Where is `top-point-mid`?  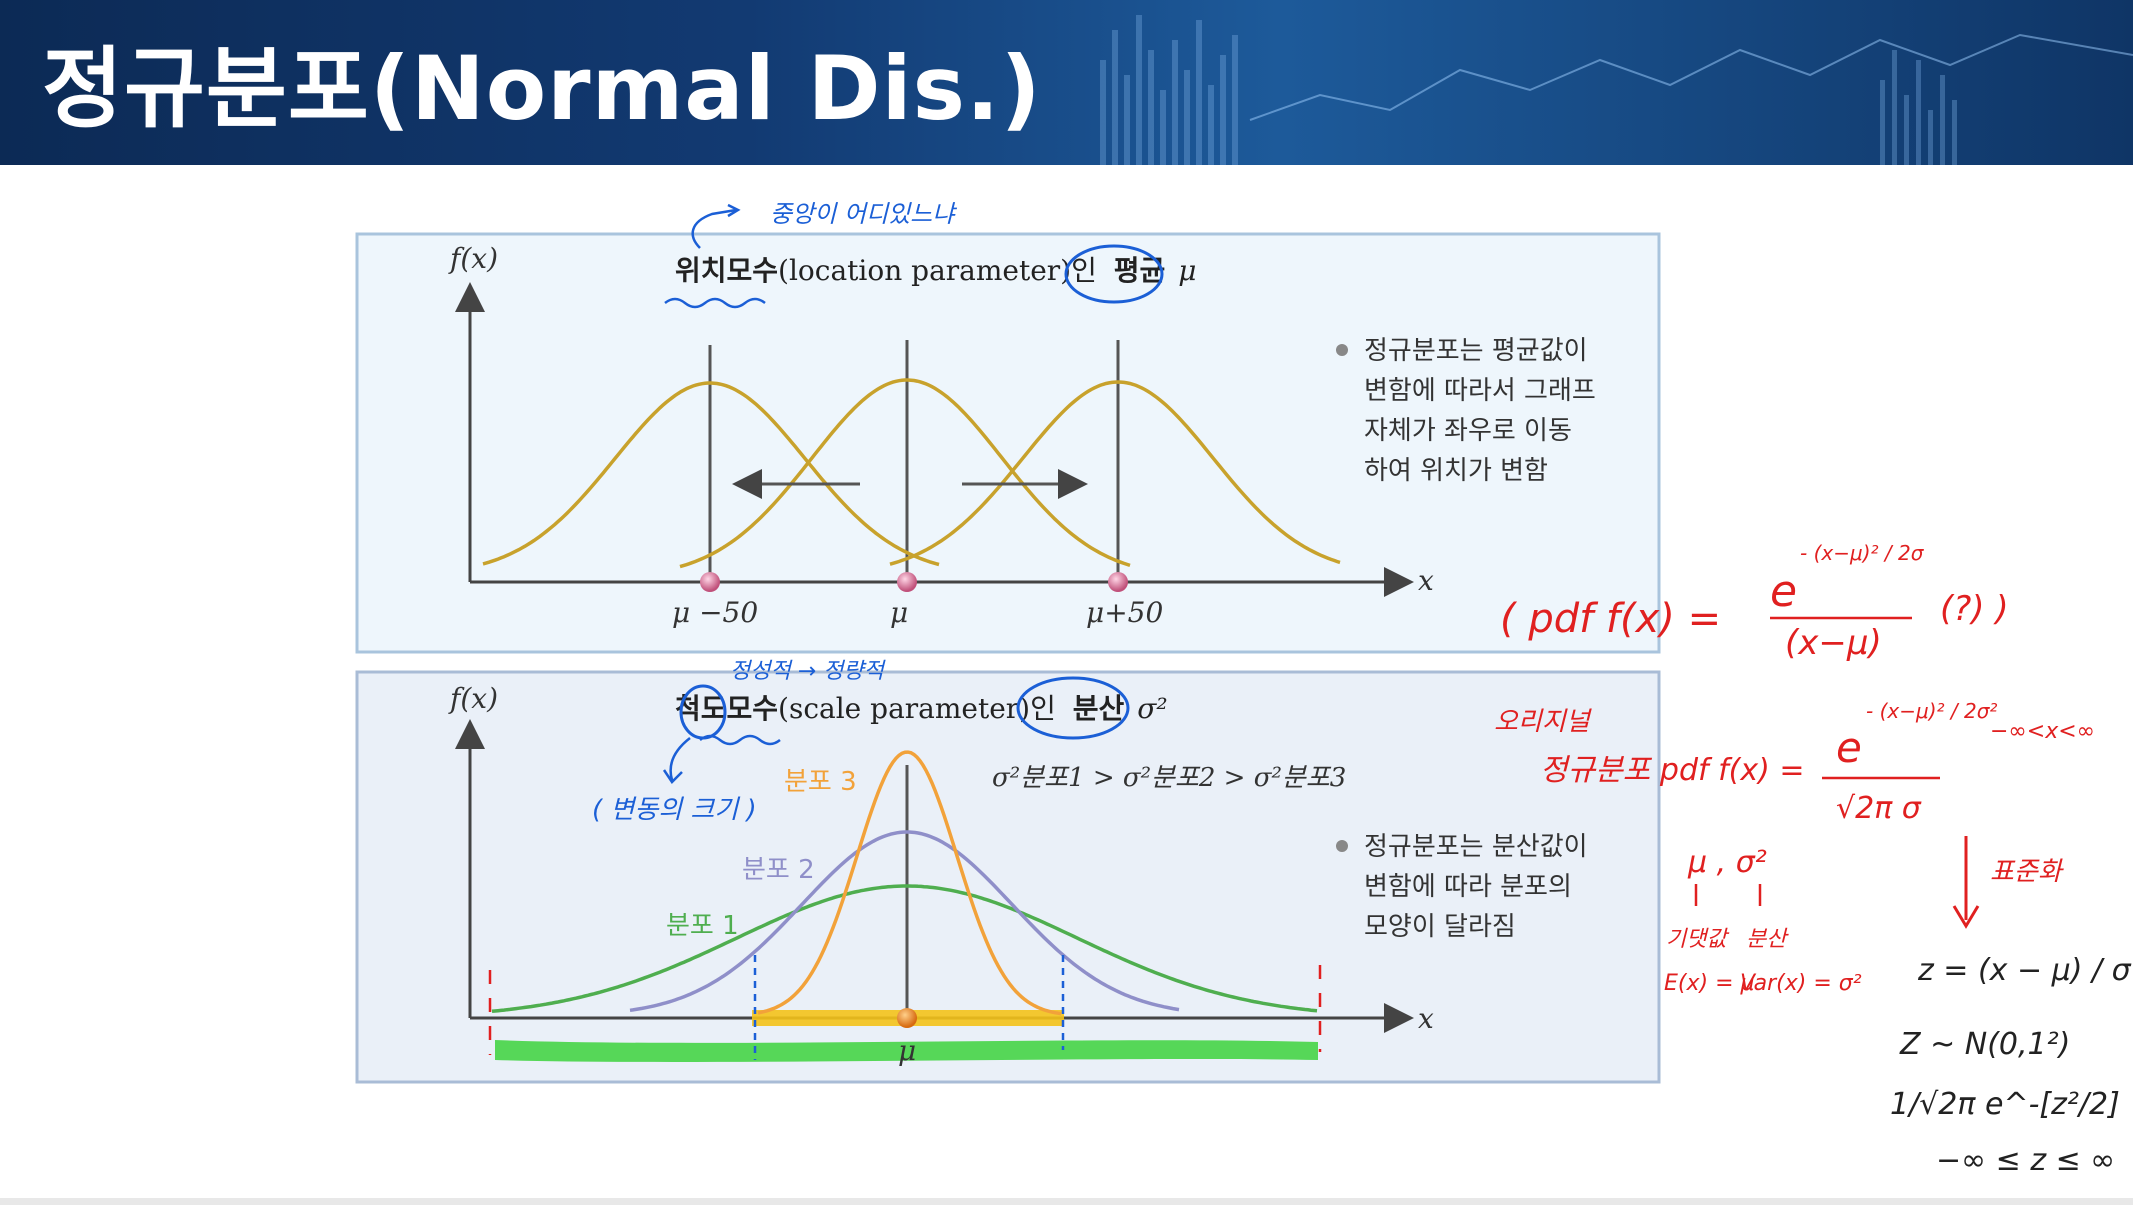
top-point-mid is located at coordinates (907, 582).